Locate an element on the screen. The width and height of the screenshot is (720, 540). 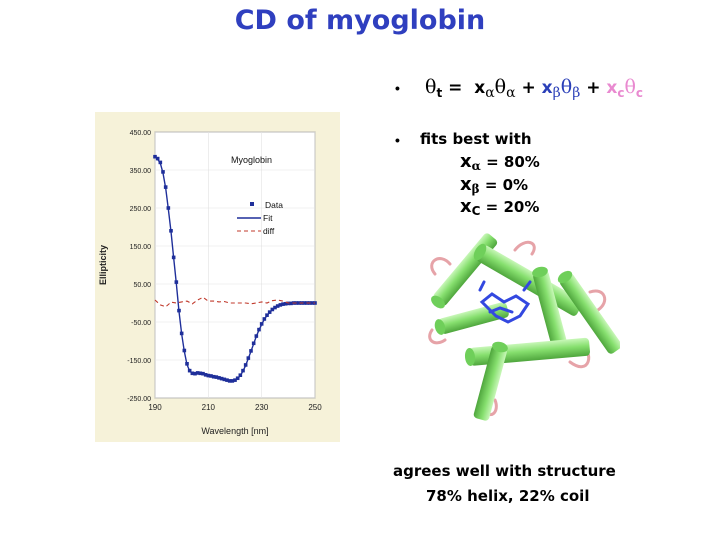
y-tick-label: 150.00 is located at coordinates (141, 247).